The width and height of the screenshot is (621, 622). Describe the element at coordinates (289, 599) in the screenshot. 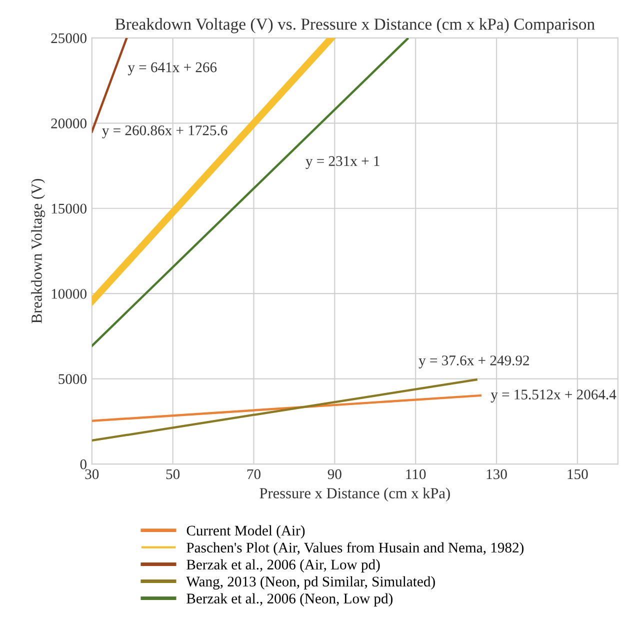

I see `legend-label: Berzak et al., 2006 (Neon, Low pd)` at that location.